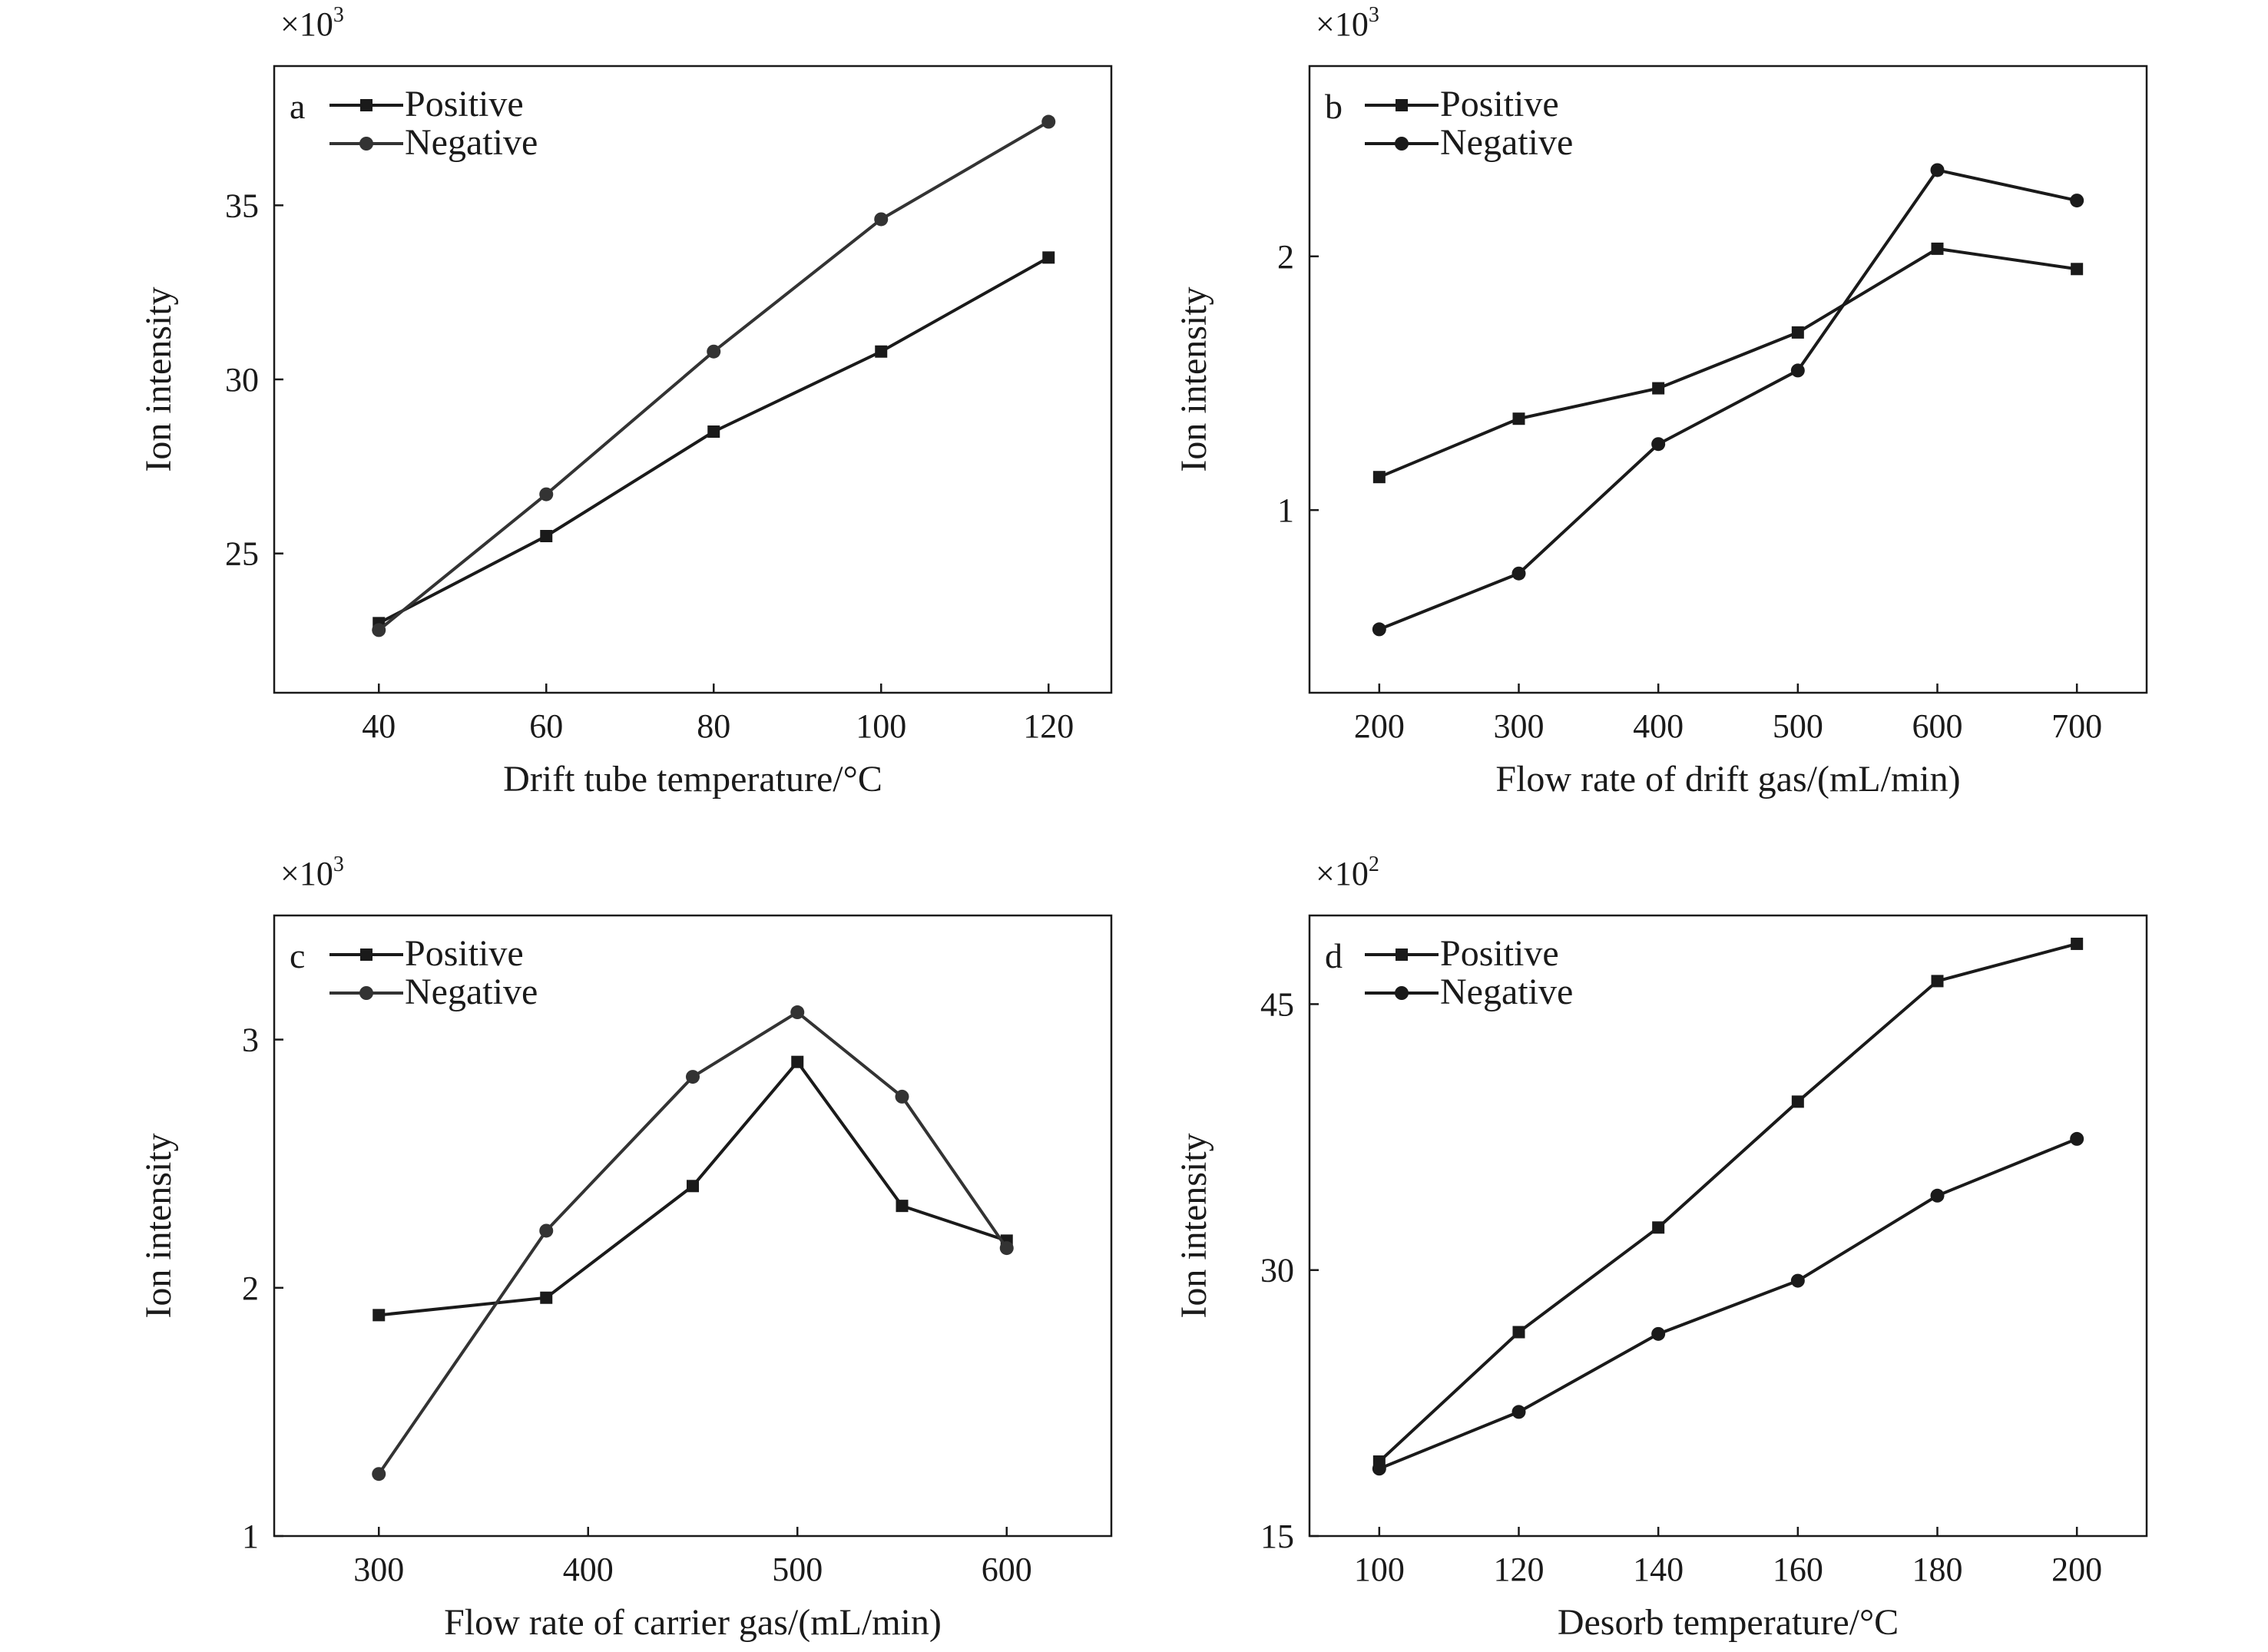 Image resolution: width=2268 pixels, height=1652 pixels. What do you see at coordinates (881, 726) in the screenshot?
I see `x-tick-label: 100` at bounding box center [881, 726].